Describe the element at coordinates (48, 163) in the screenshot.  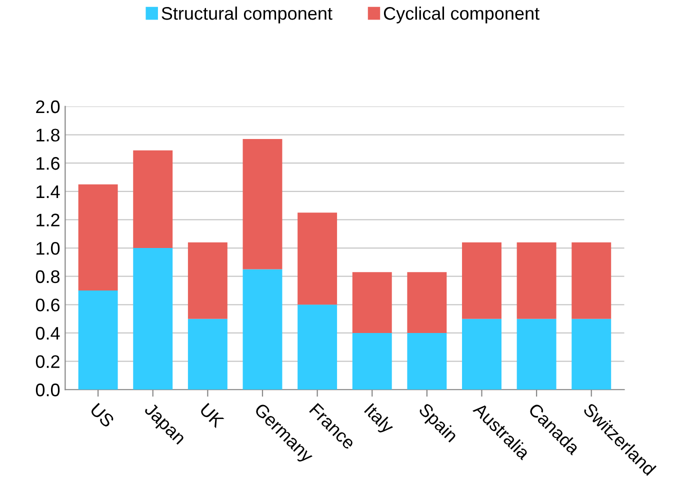
I see `y-tick-label: 1.6` at that location.